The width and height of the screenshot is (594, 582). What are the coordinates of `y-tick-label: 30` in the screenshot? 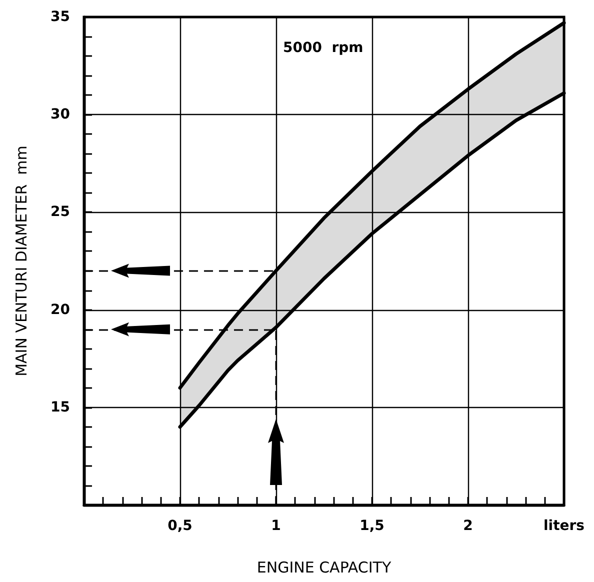 It's located at (60, 114).